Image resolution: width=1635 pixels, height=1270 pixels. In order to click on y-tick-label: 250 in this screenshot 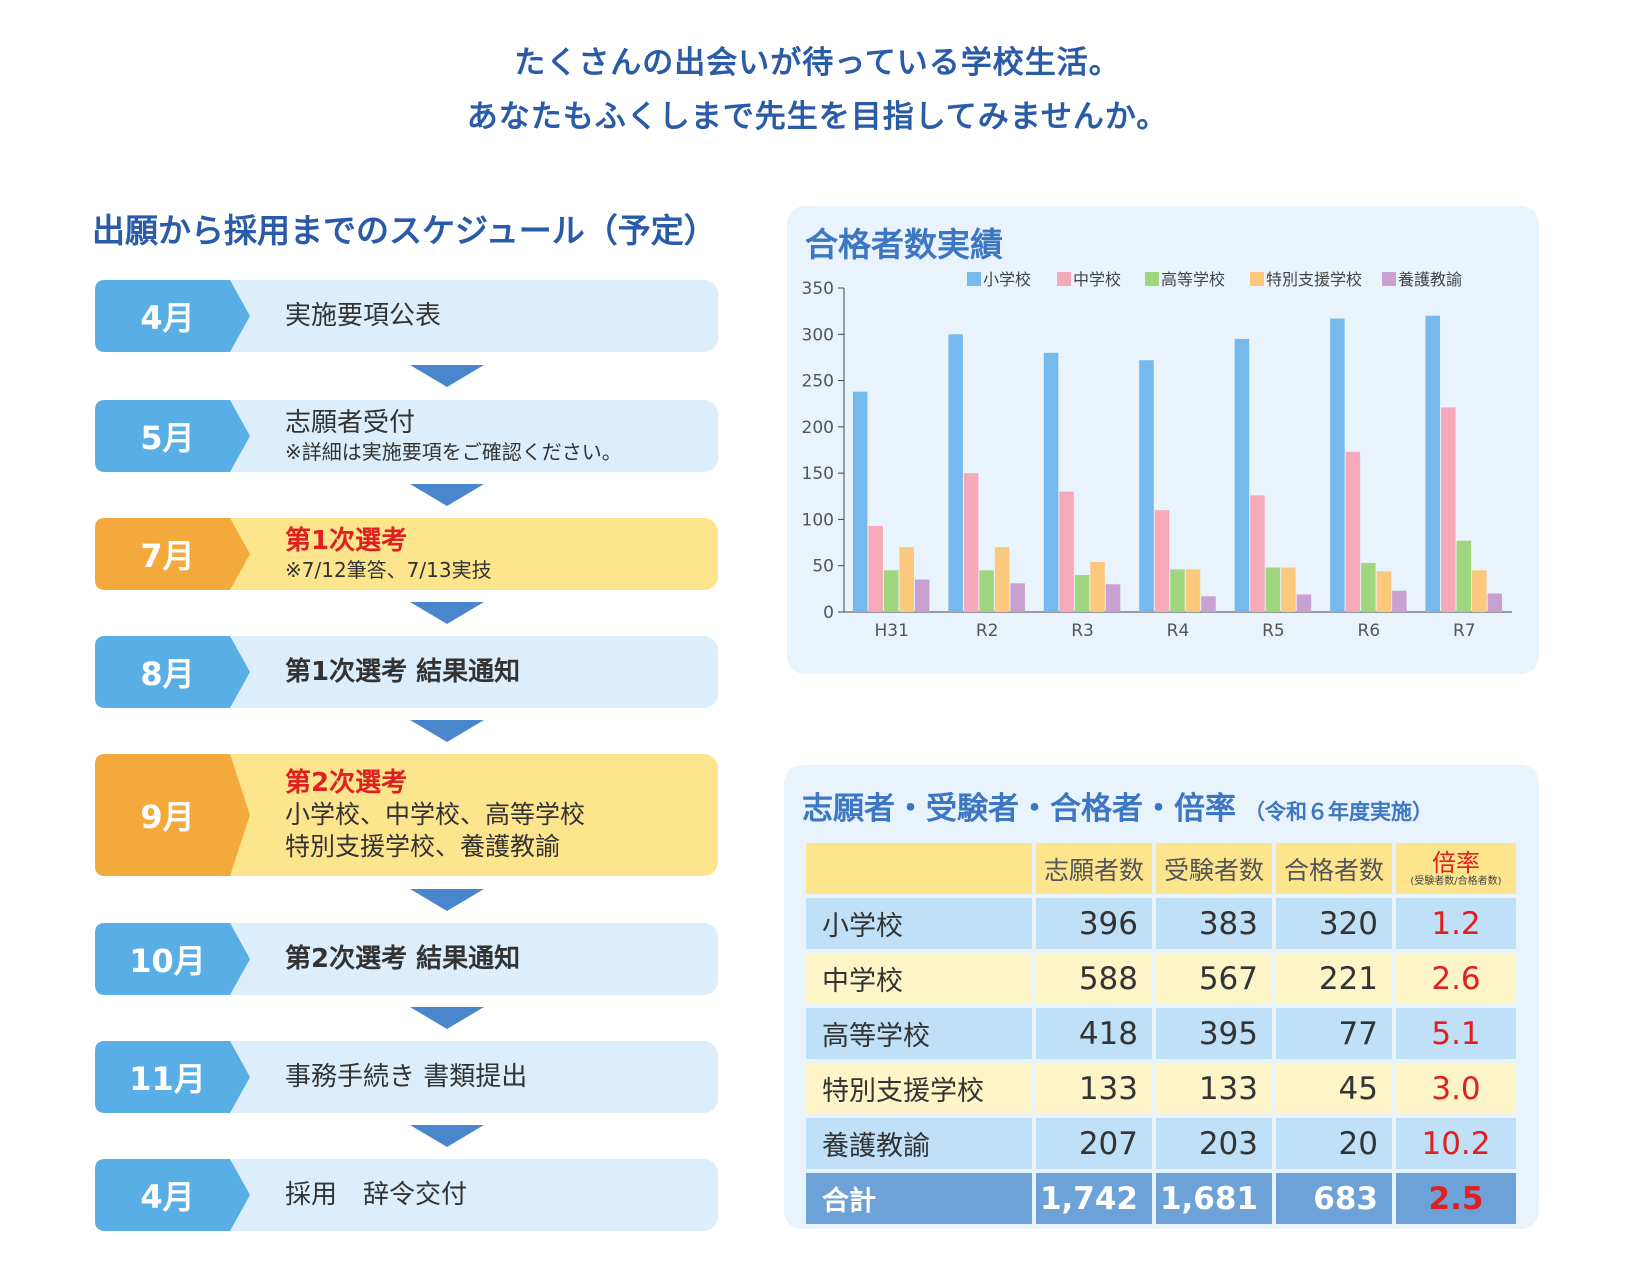, I will do `click(818, 382)`.